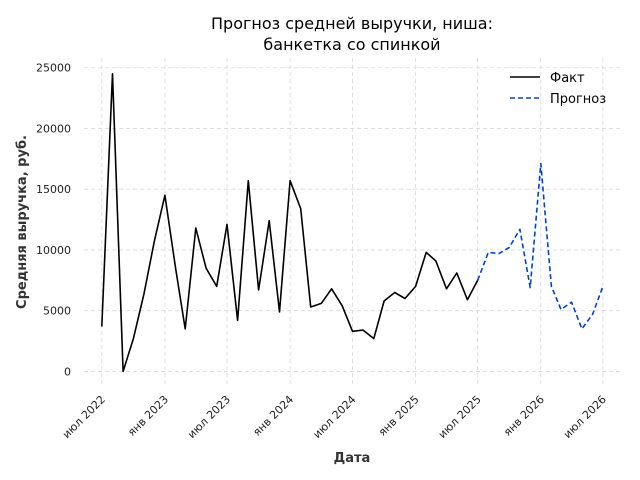  Describe the element at coordinates (540, 246) in the screenshot. I see `series-line-forecast` at that location.